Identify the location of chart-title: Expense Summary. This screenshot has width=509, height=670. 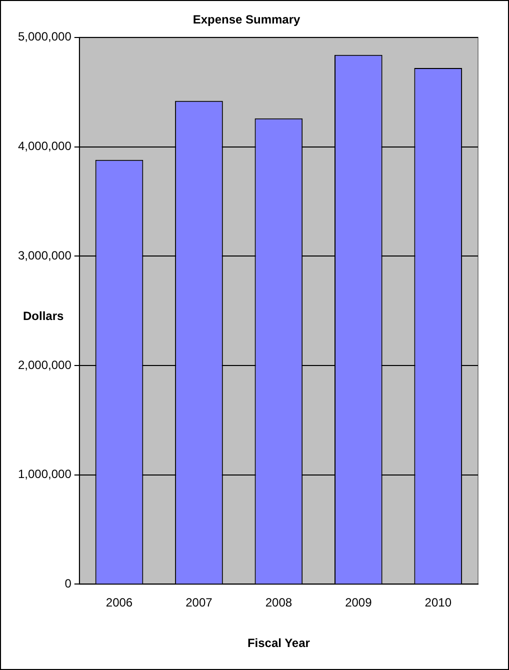
(246, 19).